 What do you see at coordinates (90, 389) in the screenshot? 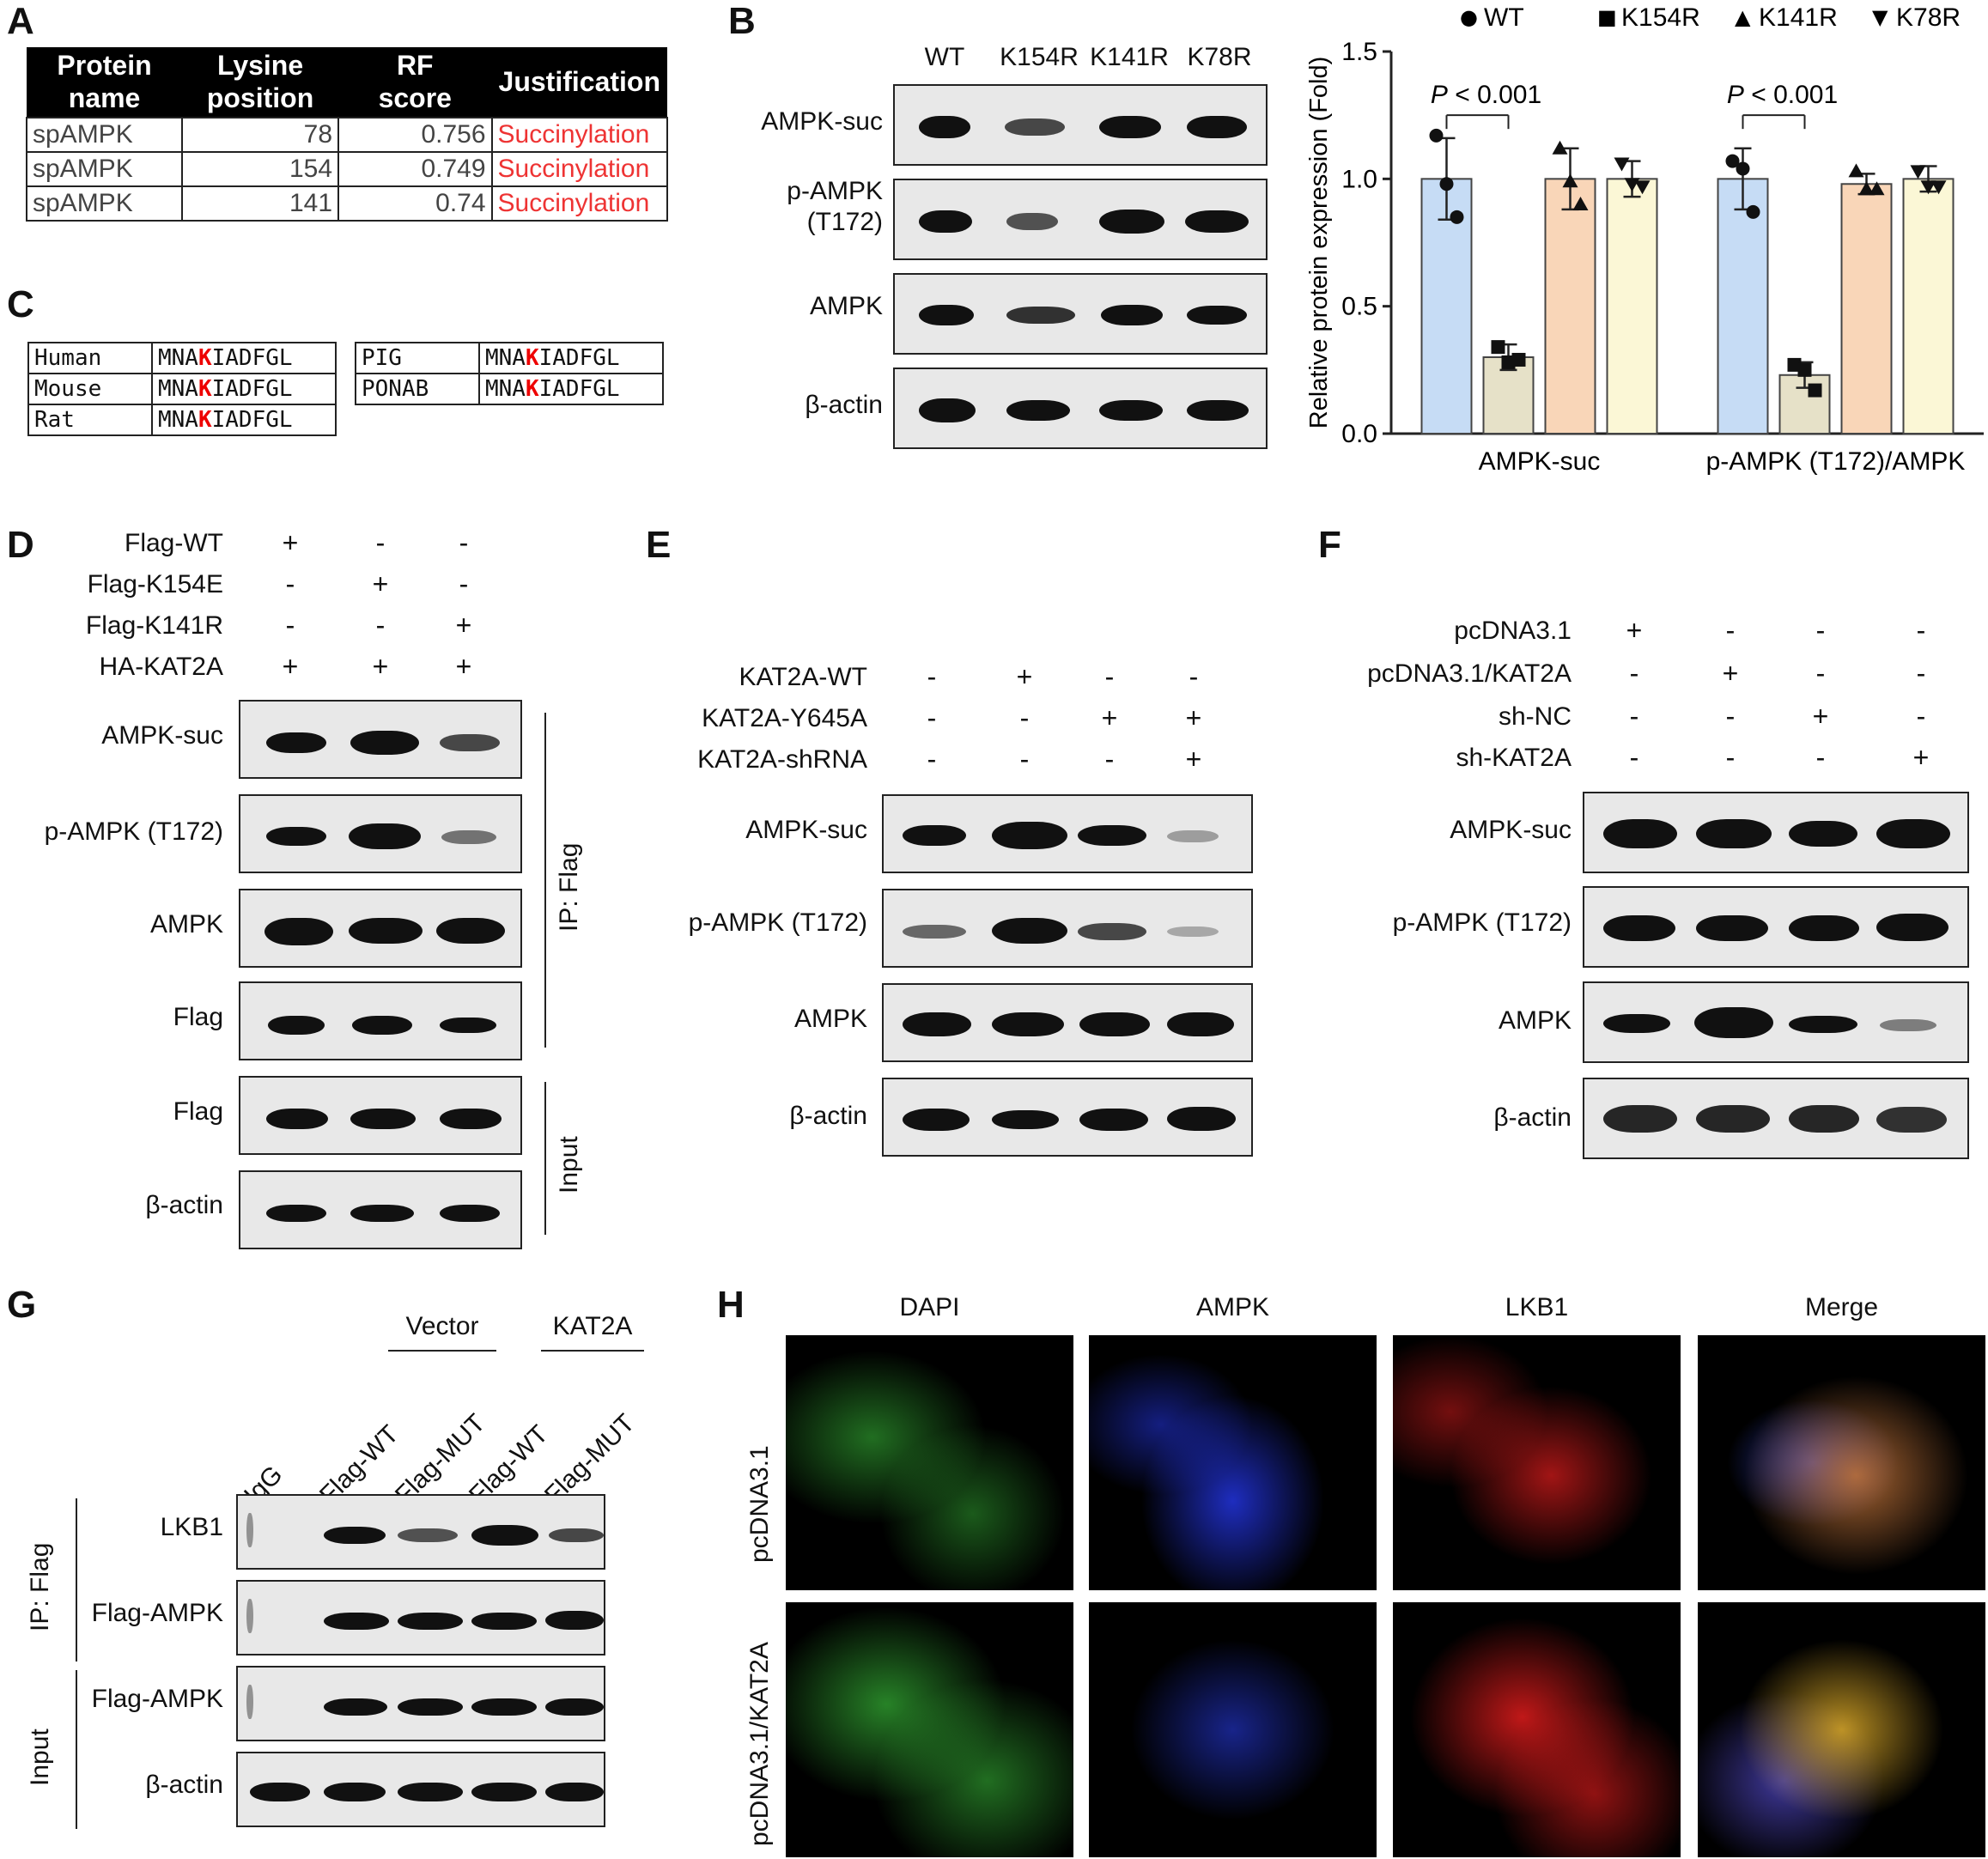
I see `species-name: Mouse` at bounding box center [90, 389].